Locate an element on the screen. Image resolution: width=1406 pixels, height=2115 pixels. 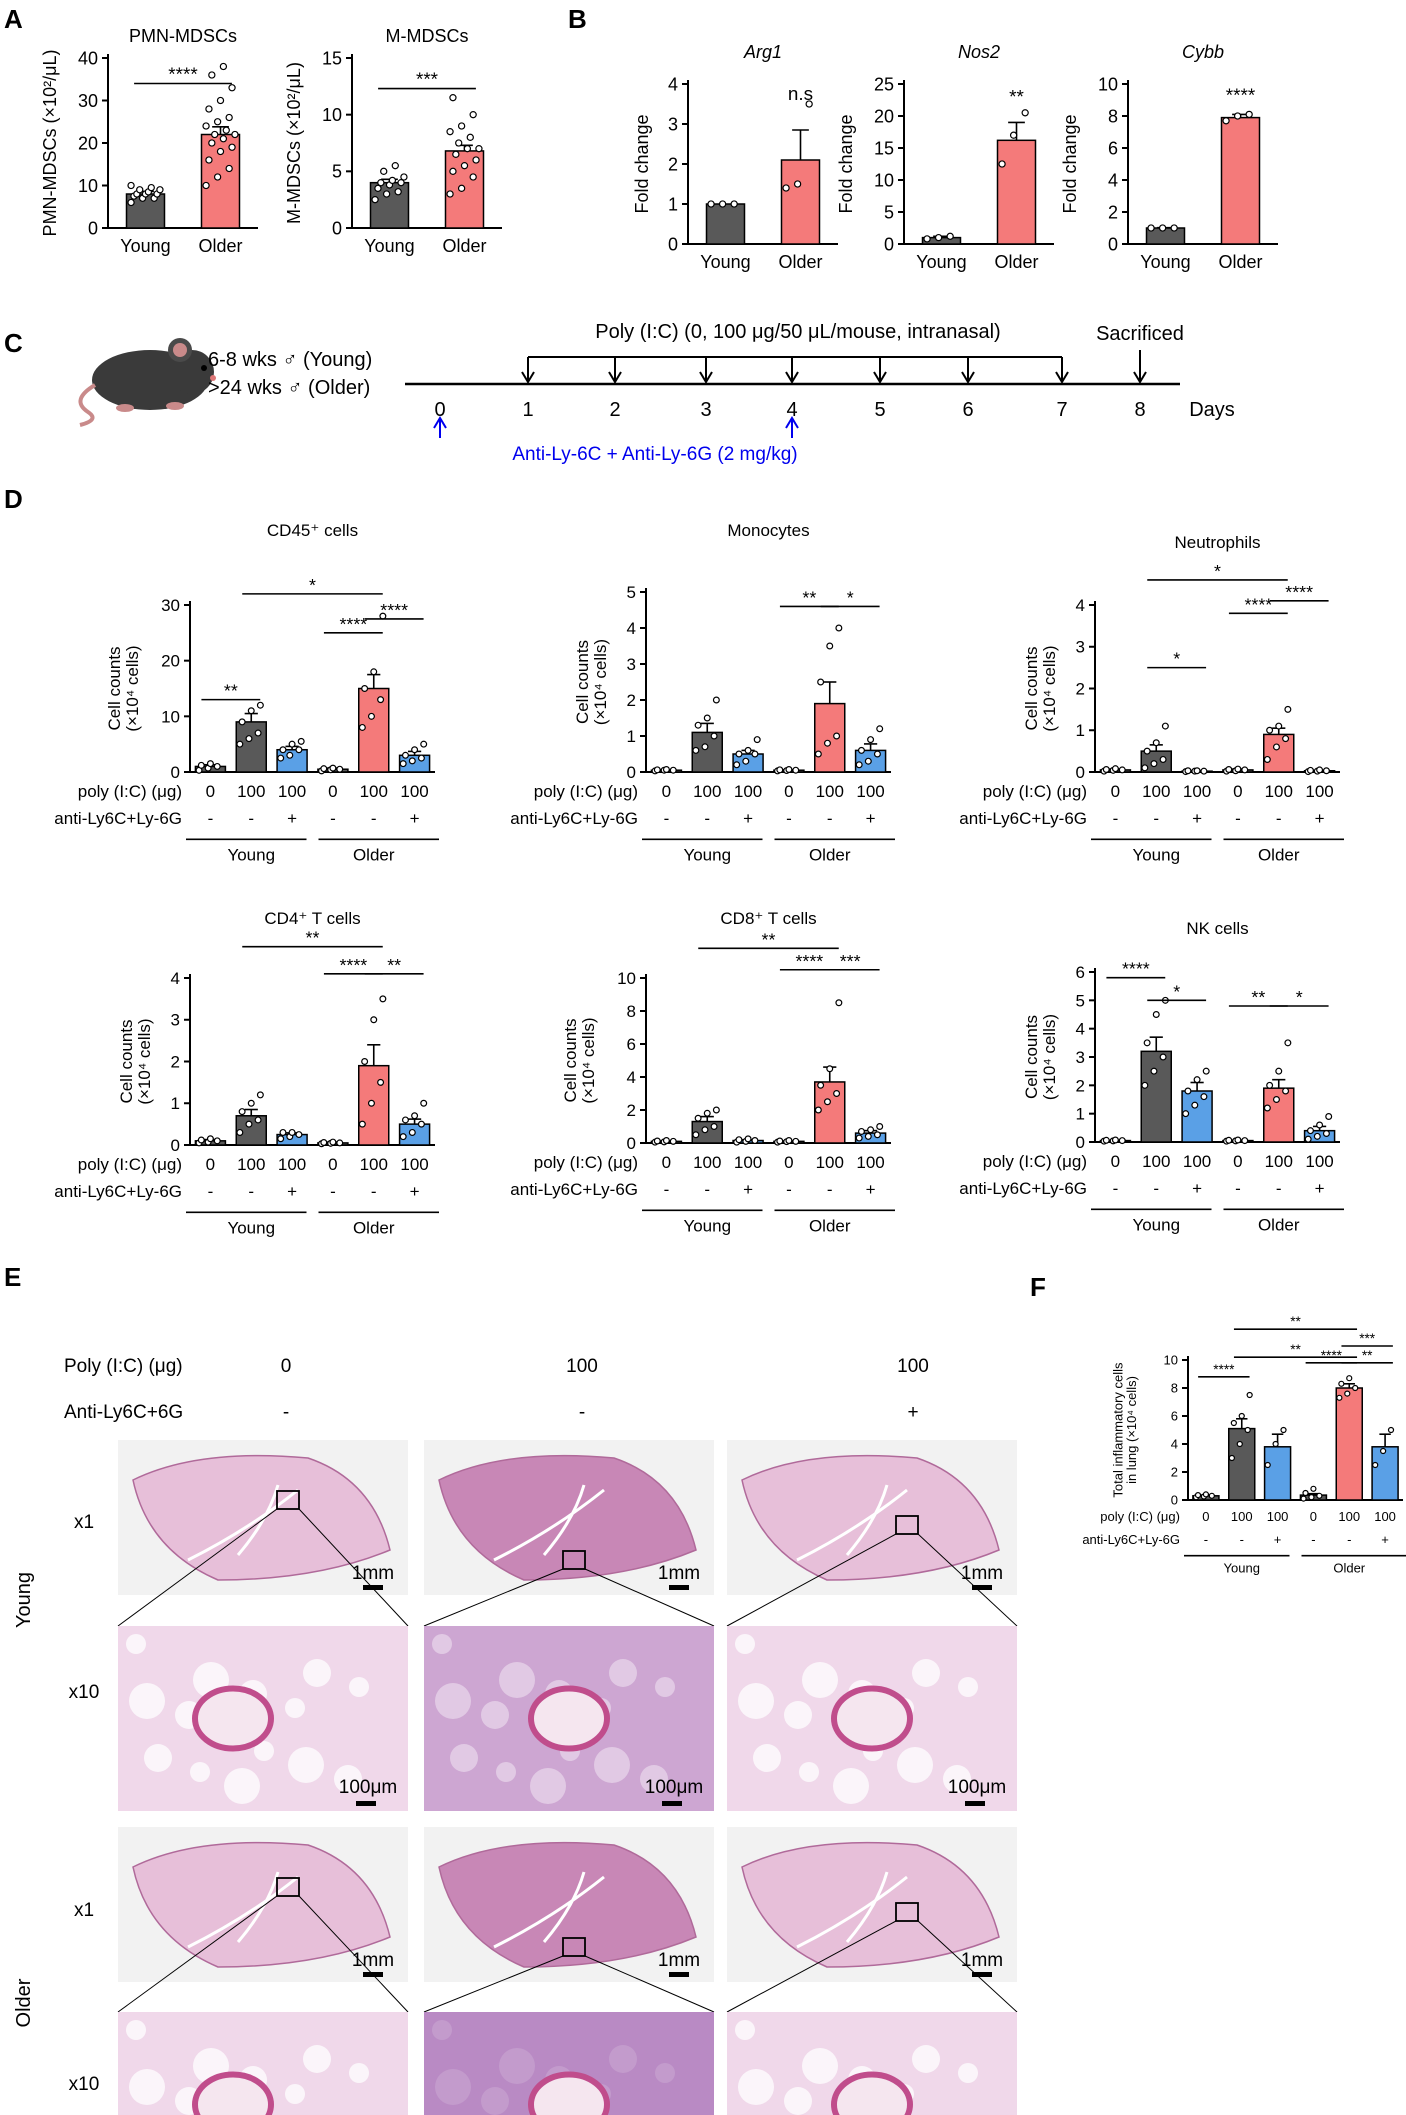
y-tick-label: 4 is located at coordinates (1080, 605).